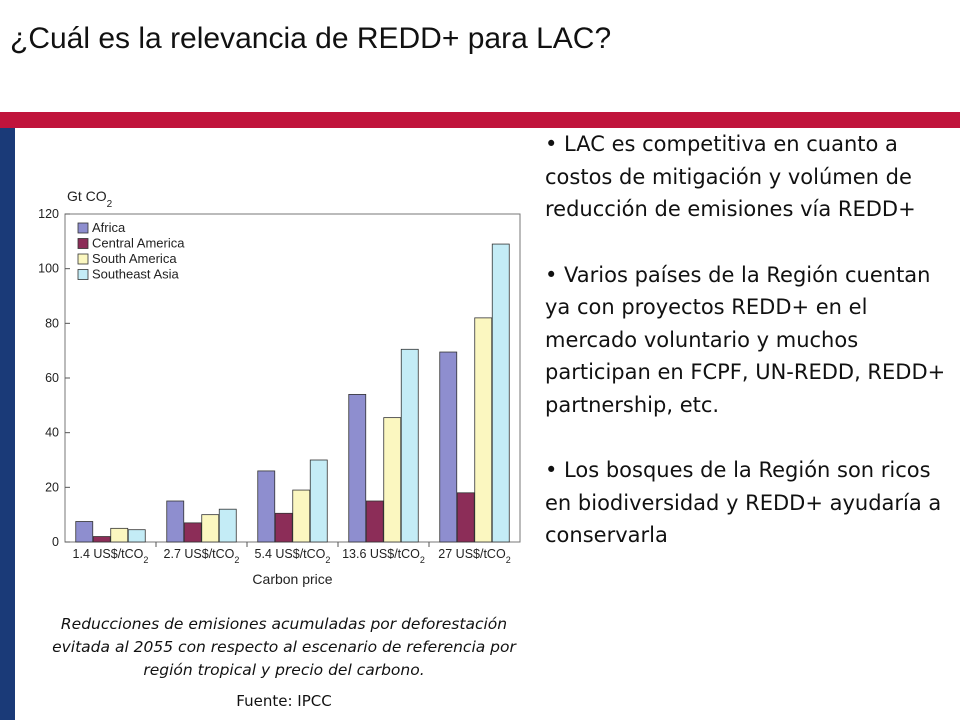 The width and height of the screenshot is (960, 720). I want to click on header-accent-bar, so click(480, 120).